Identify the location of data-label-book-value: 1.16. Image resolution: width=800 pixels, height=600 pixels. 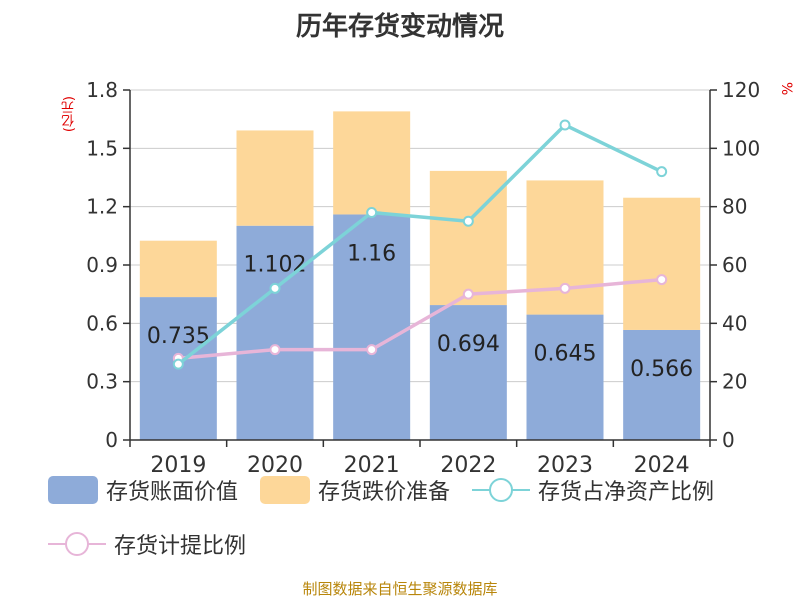
(371, 253).